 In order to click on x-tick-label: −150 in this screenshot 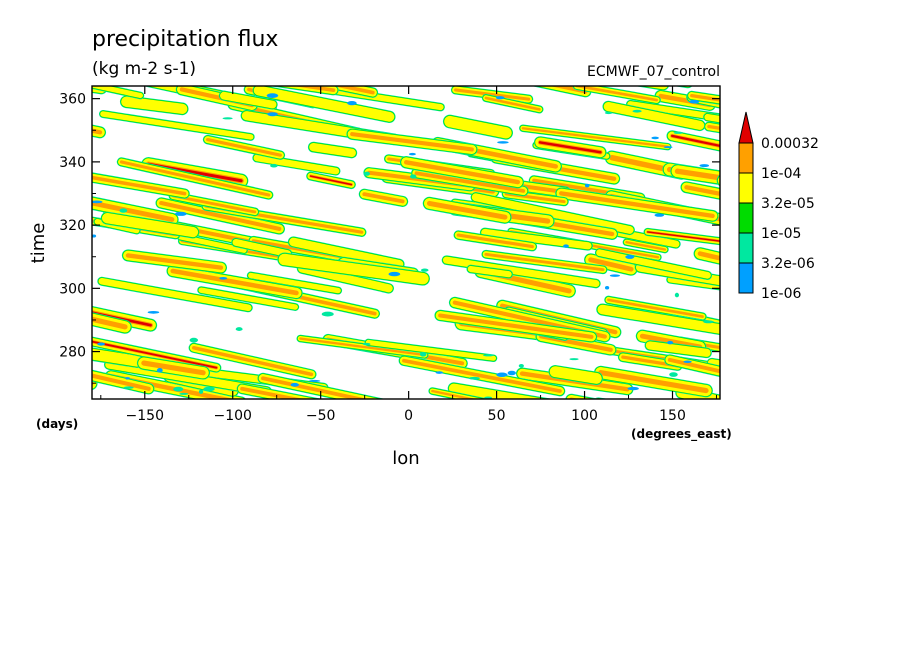, I will do `click(145, 416)`.